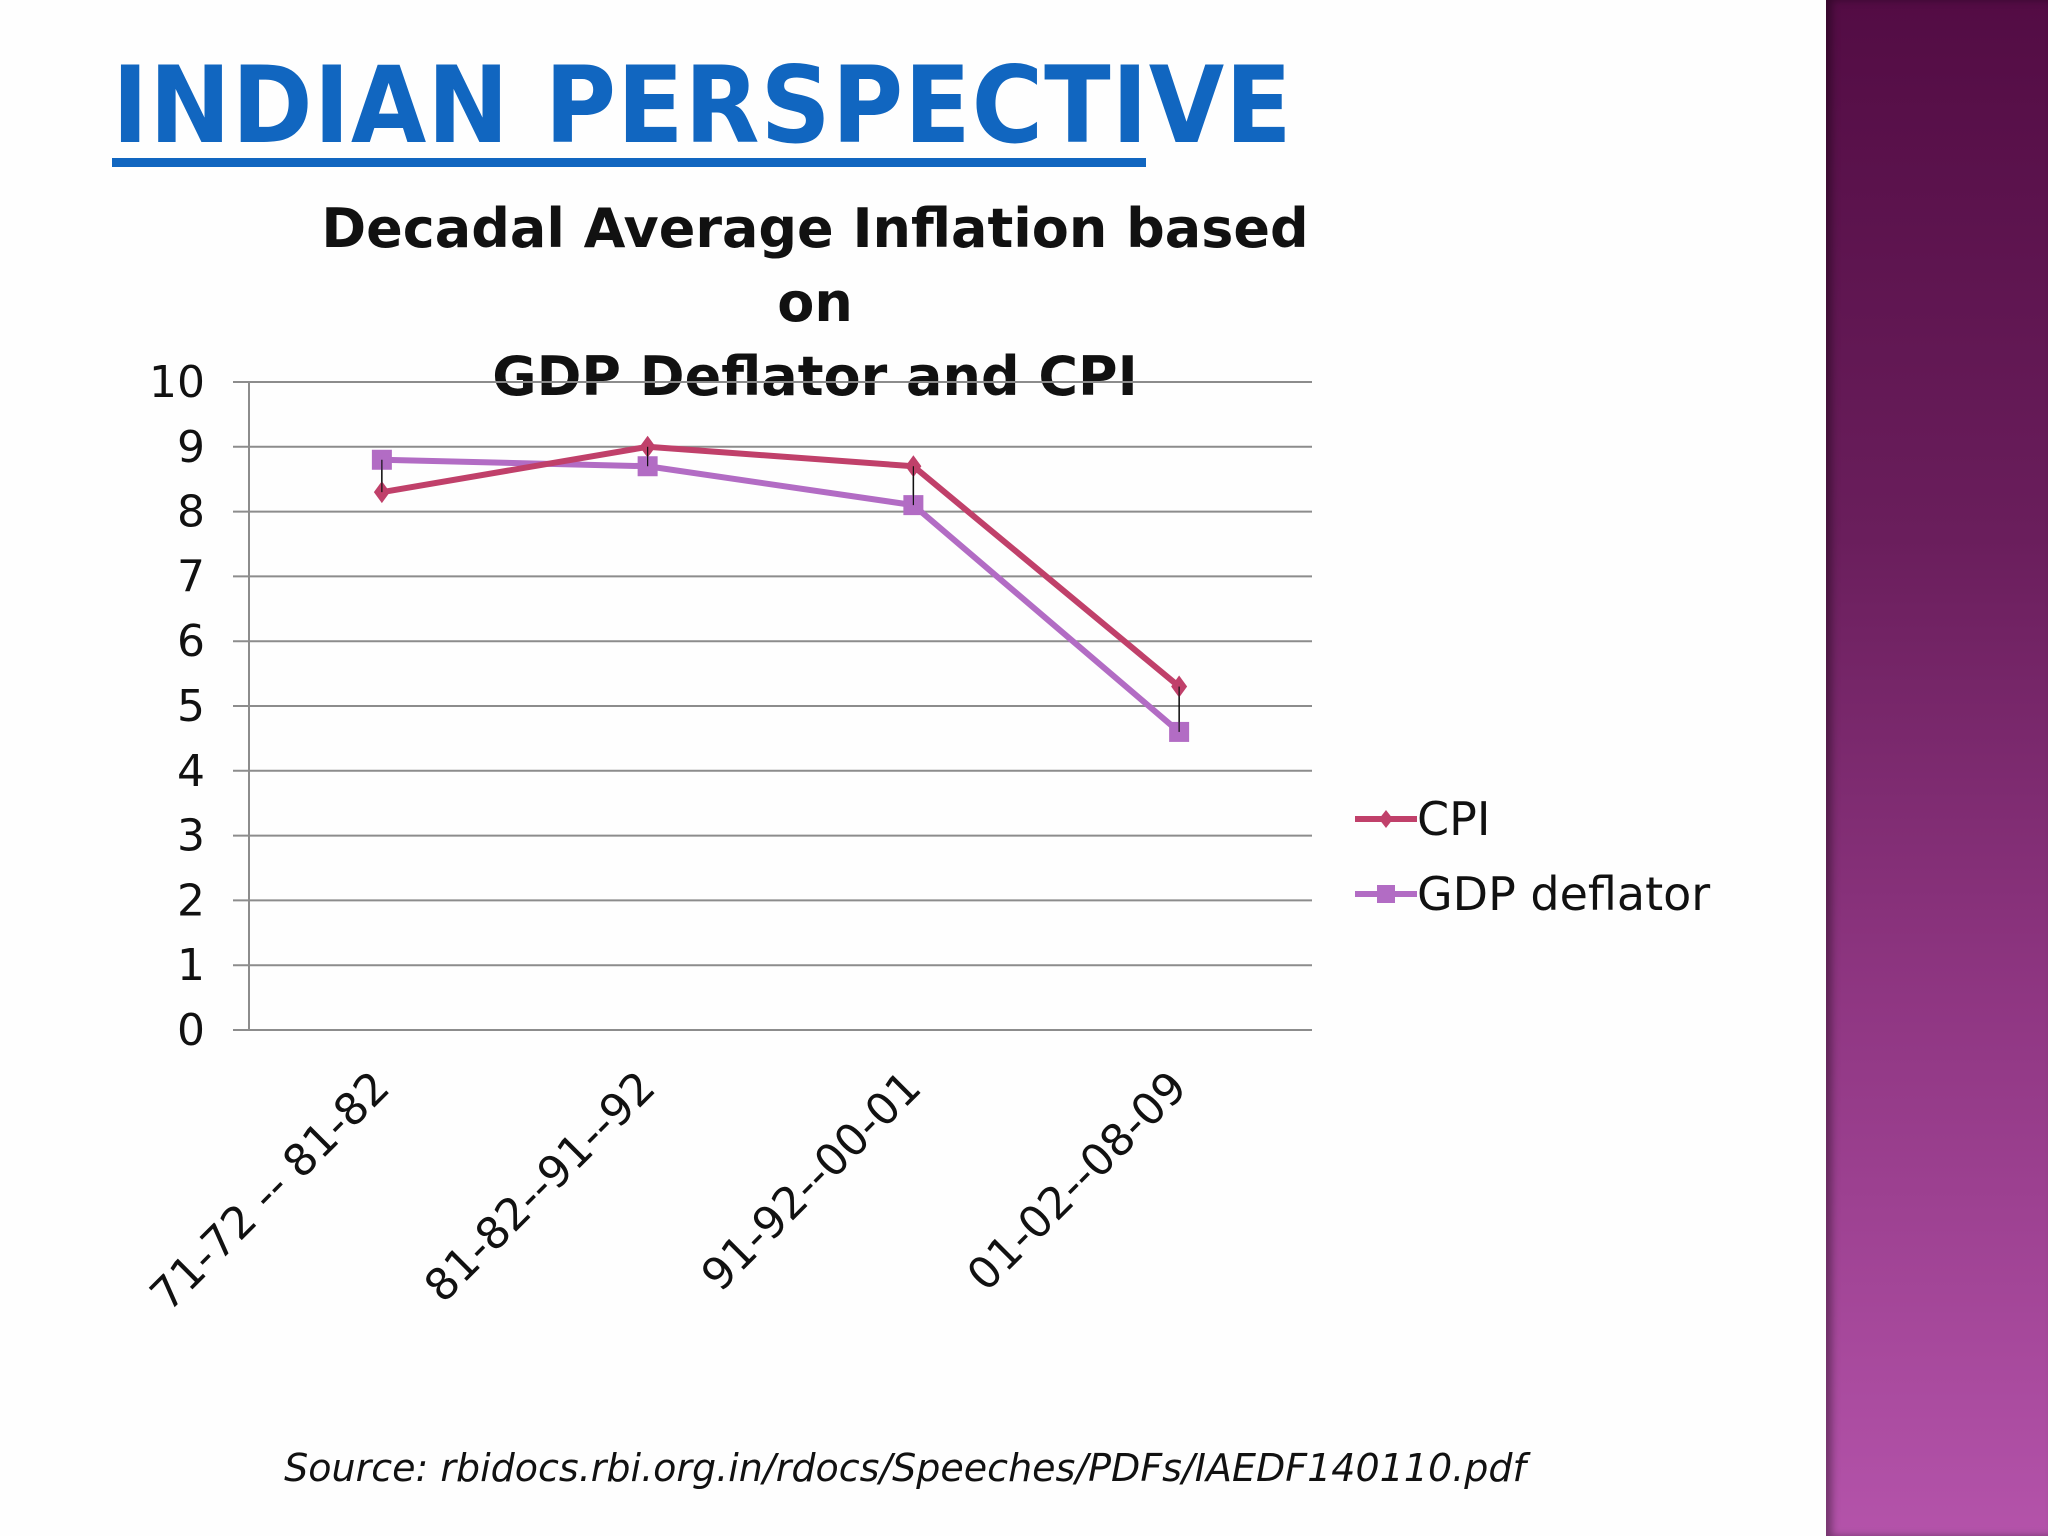 The image size is (2048, 1536). I want to click on legend-item-cpi: CPI, so click(1422, 819).